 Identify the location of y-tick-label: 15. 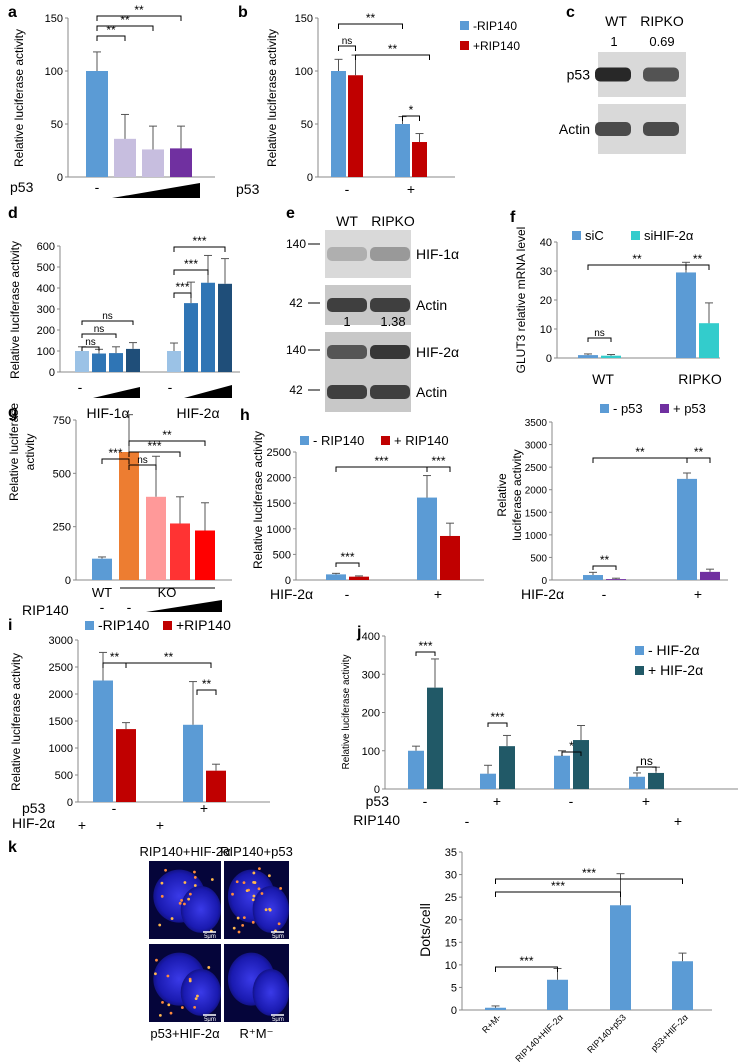
(451, 943).